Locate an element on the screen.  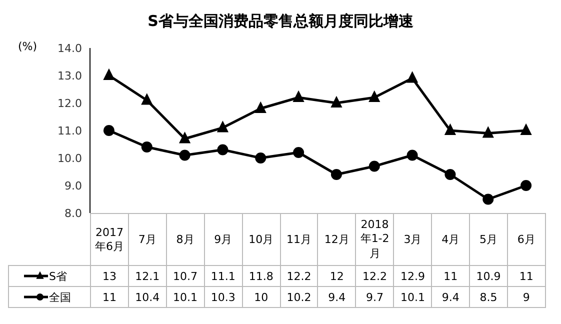
y-axis-title: (%) is located at coordinates (28, 46).